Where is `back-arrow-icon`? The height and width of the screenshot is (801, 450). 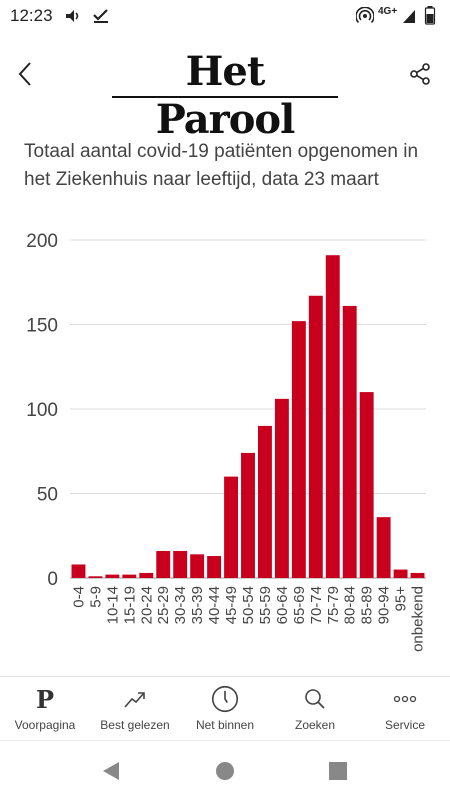
back-arrow-icon is located at coordinates (26, 74).